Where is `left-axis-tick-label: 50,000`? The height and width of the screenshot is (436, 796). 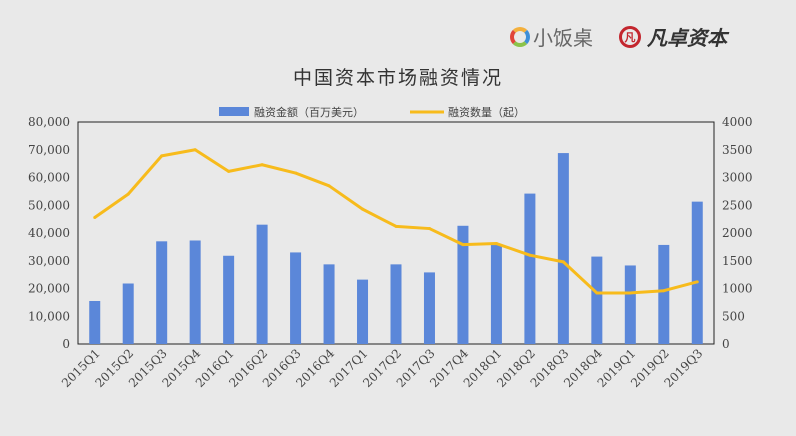
left-axis-tick-label: 50,000 is located at coordinates (49, 205).